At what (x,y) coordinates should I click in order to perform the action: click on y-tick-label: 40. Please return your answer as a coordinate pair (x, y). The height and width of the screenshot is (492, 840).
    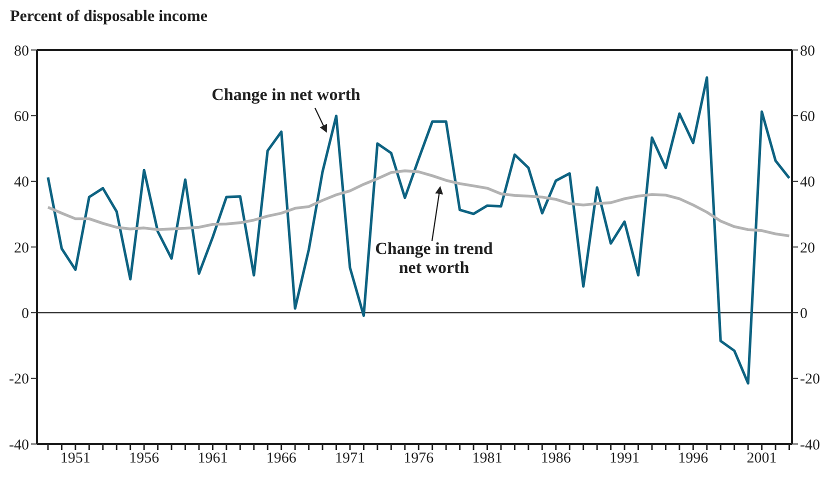
    Looking at the image, I should click on (21, 182).